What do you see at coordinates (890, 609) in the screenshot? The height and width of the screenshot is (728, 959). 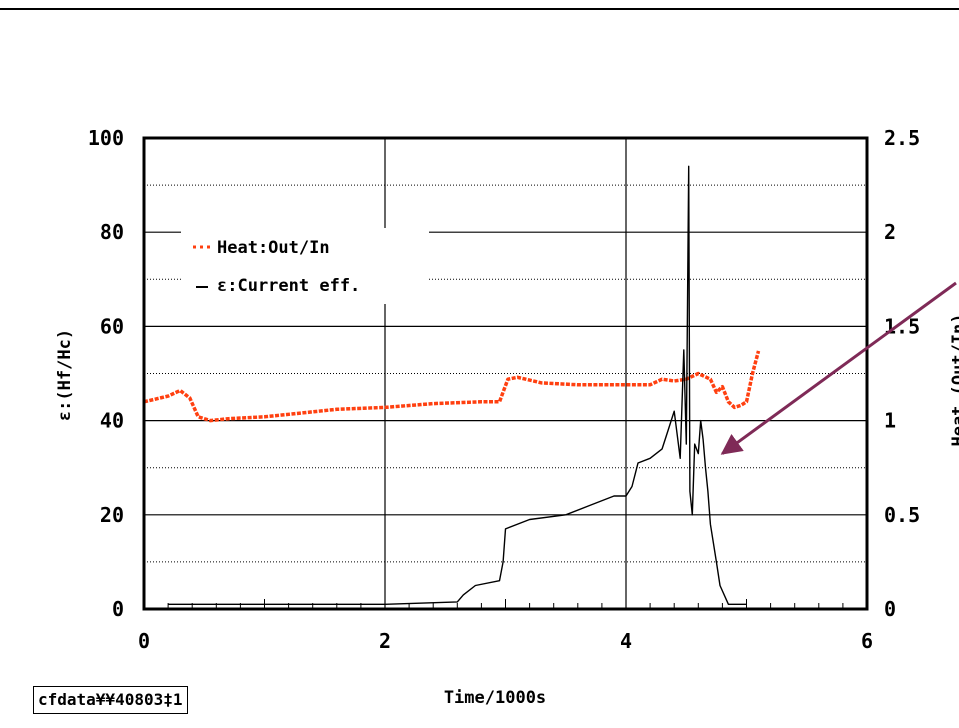 I see `y2-tick-label: 0` at bounding box center [890, 609].